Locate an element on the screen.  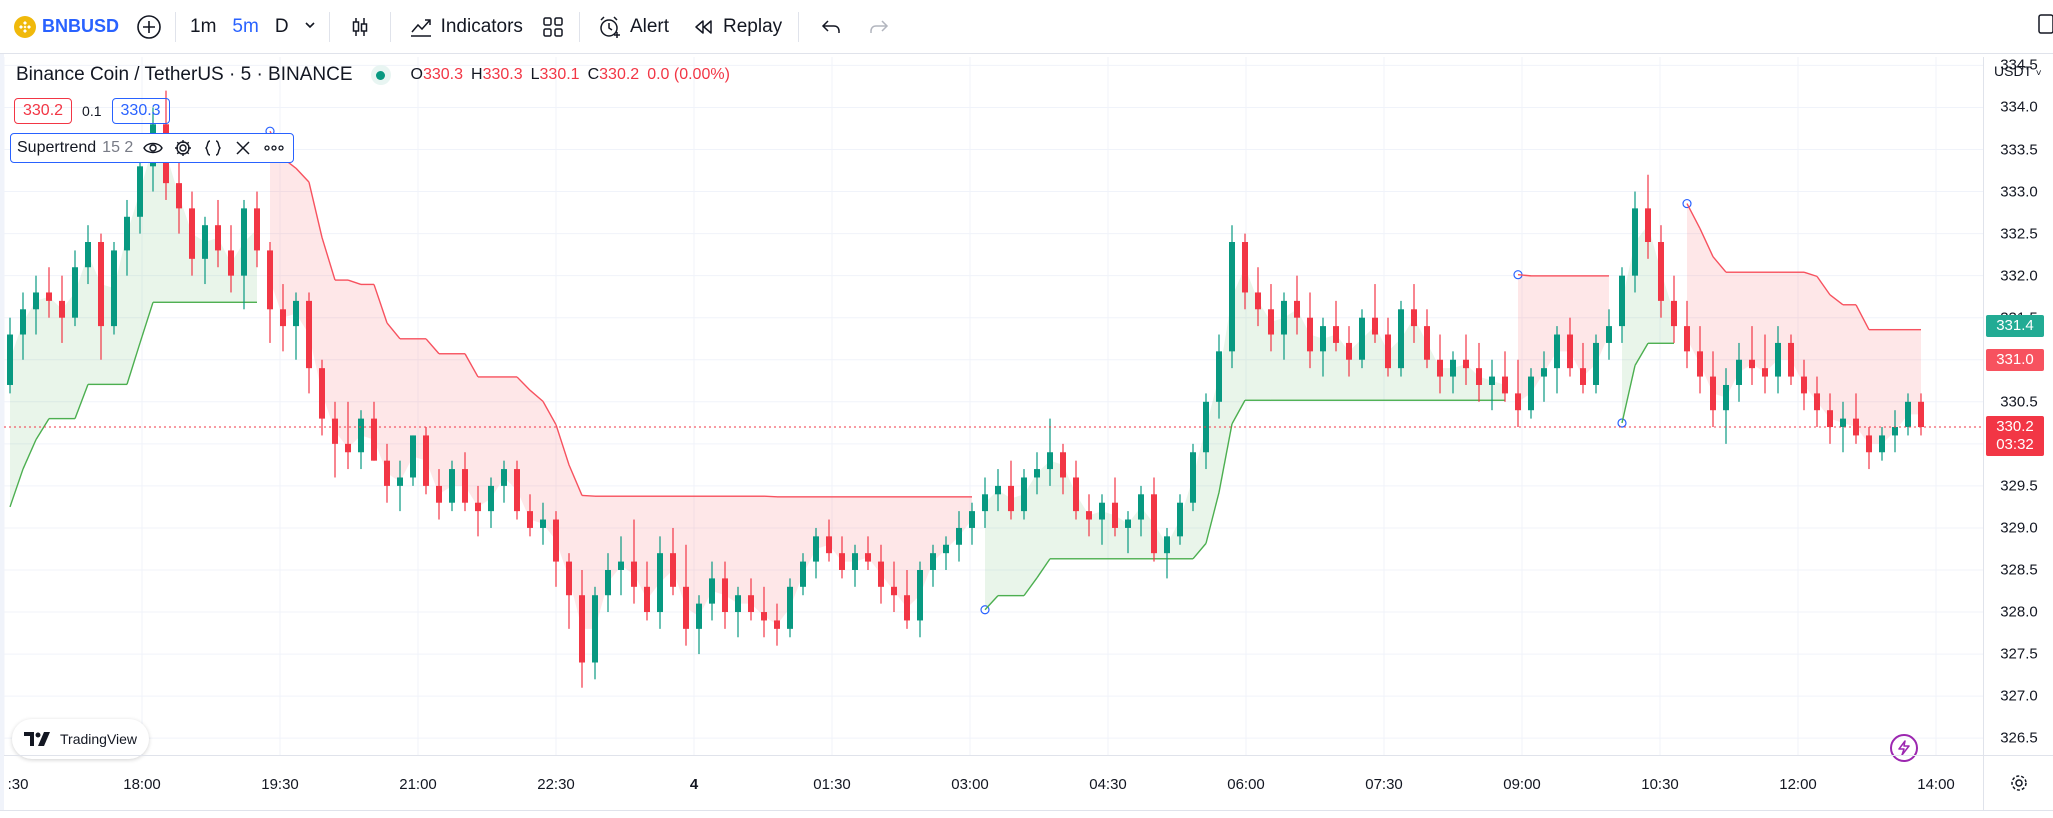
compare-symbol-button is located at coordinates (149, 27).